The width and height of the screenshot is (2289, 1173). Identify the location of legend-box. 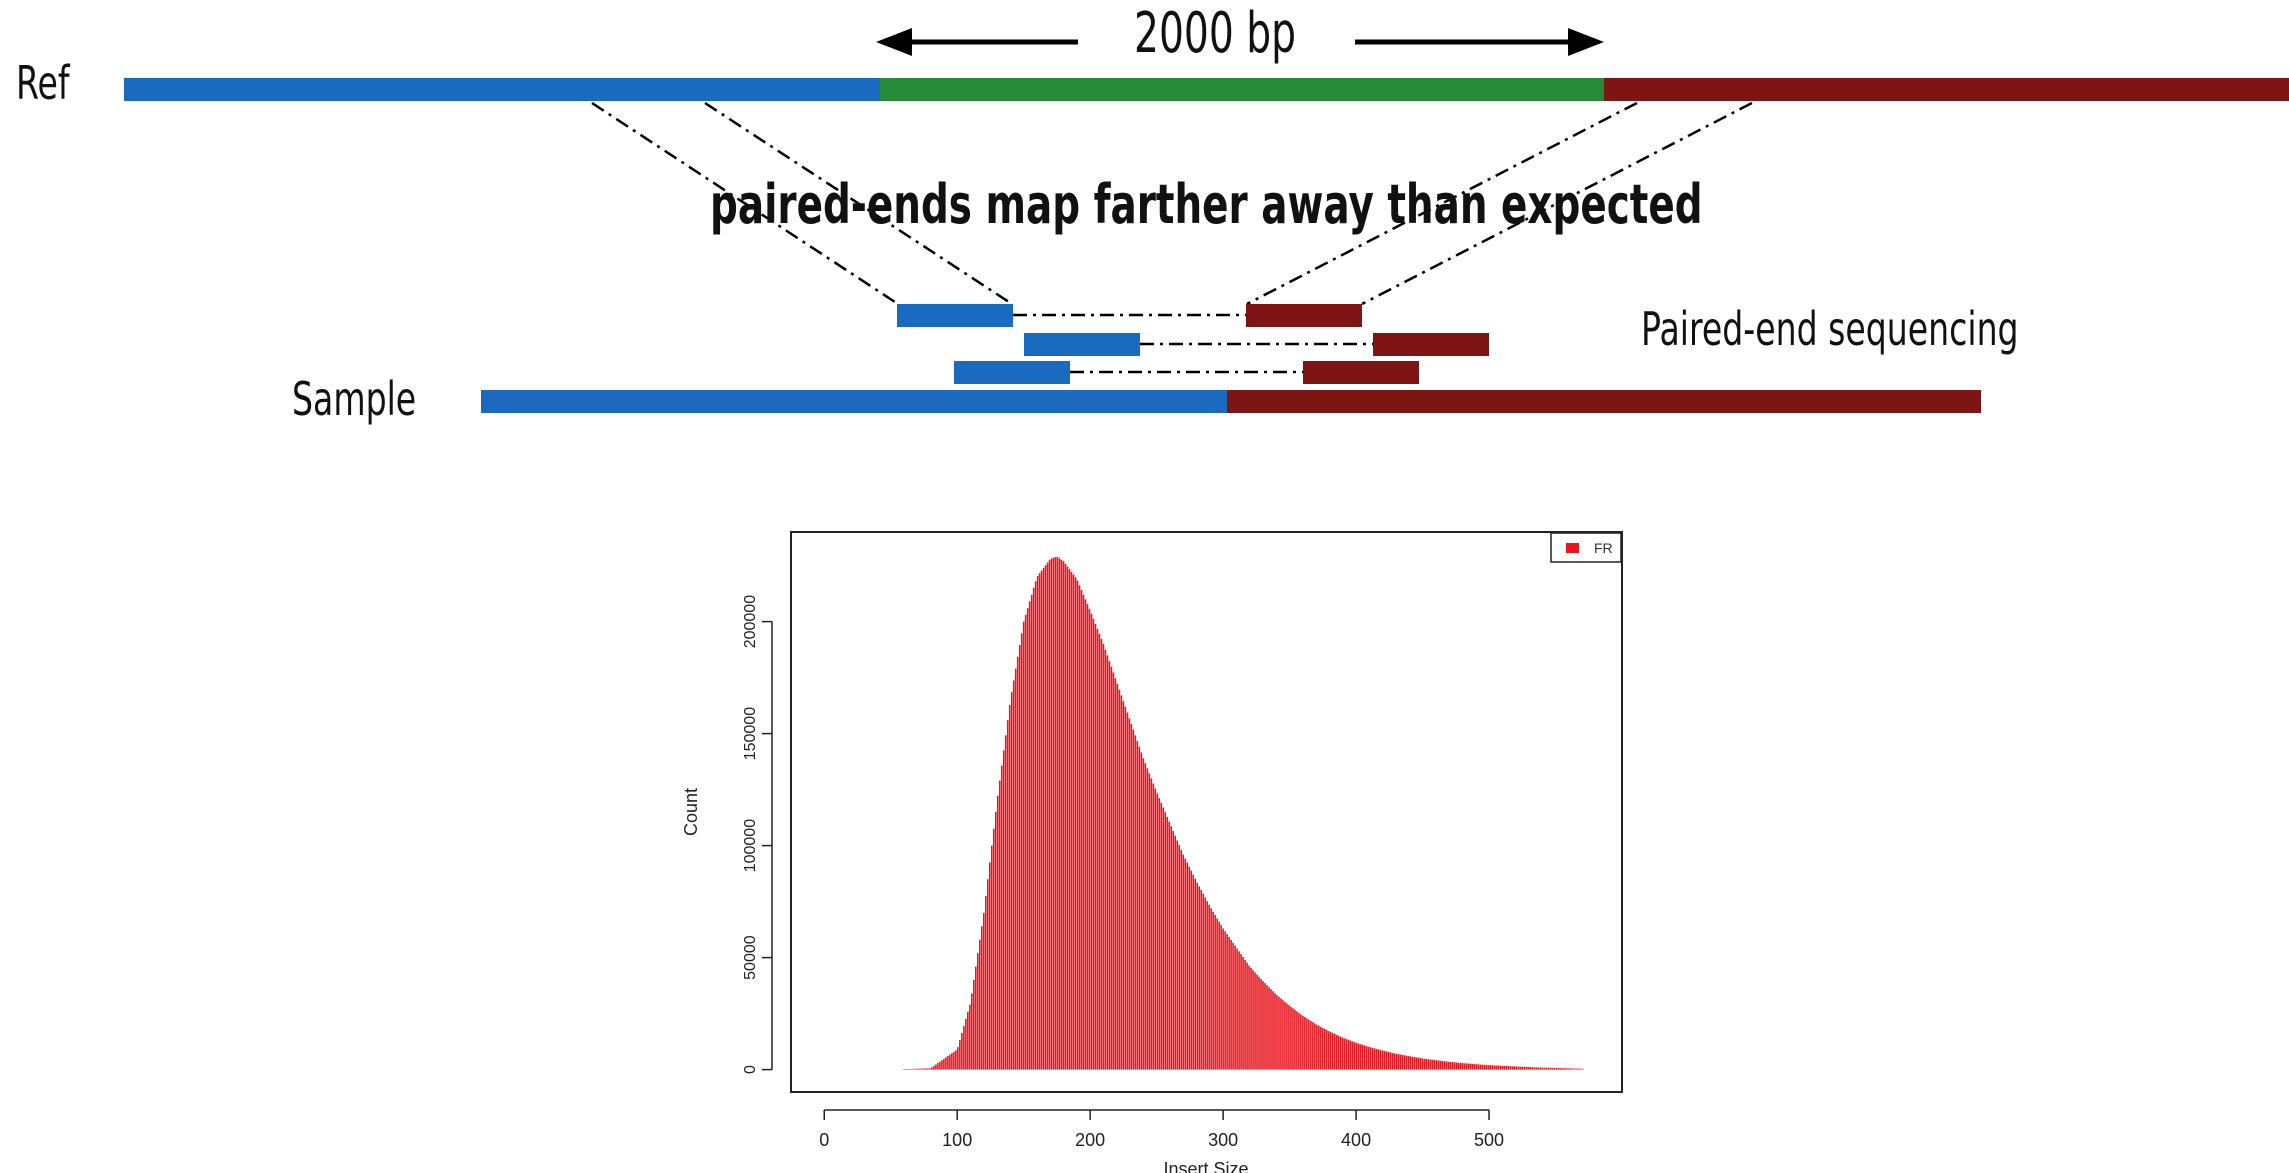
(1586, 547).